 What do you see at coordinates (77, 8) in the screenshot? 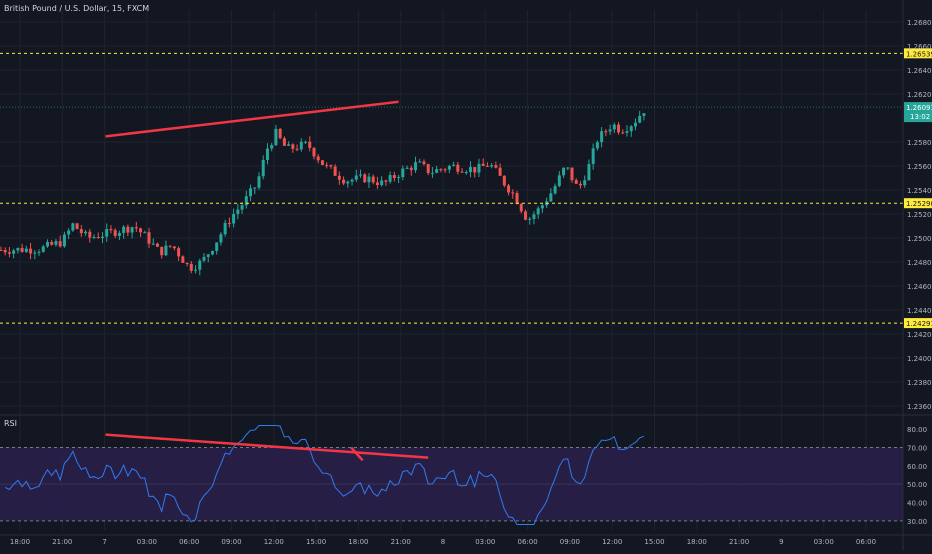
I see `chart-title: British Pound / U.S. Dollar, 15, FXCM` at bounding box center [77, 8].